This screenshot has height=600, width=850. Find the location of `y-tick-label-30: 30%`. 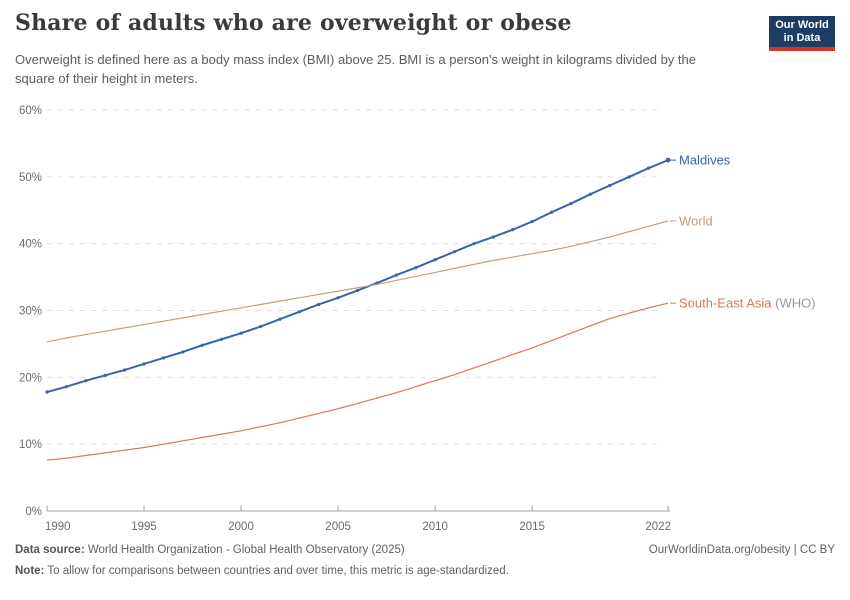

y-tick-label-30: 30% is located at coordinates (30, 312).